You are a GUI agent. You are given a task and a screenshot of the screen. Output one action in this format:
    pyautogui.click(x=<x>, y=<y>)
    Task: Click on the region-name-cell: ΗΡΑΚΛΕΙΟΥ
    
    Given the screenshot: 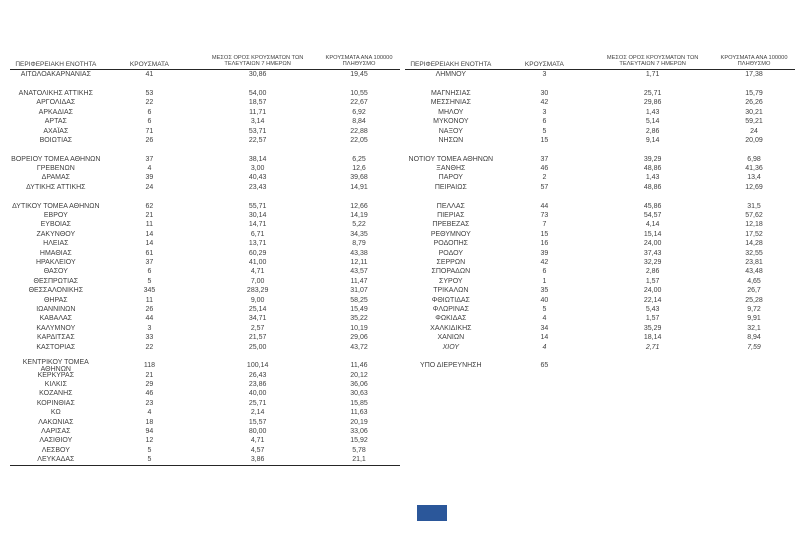 What is the action you would take?
    pyautogui.click(x=55, y=262)
    